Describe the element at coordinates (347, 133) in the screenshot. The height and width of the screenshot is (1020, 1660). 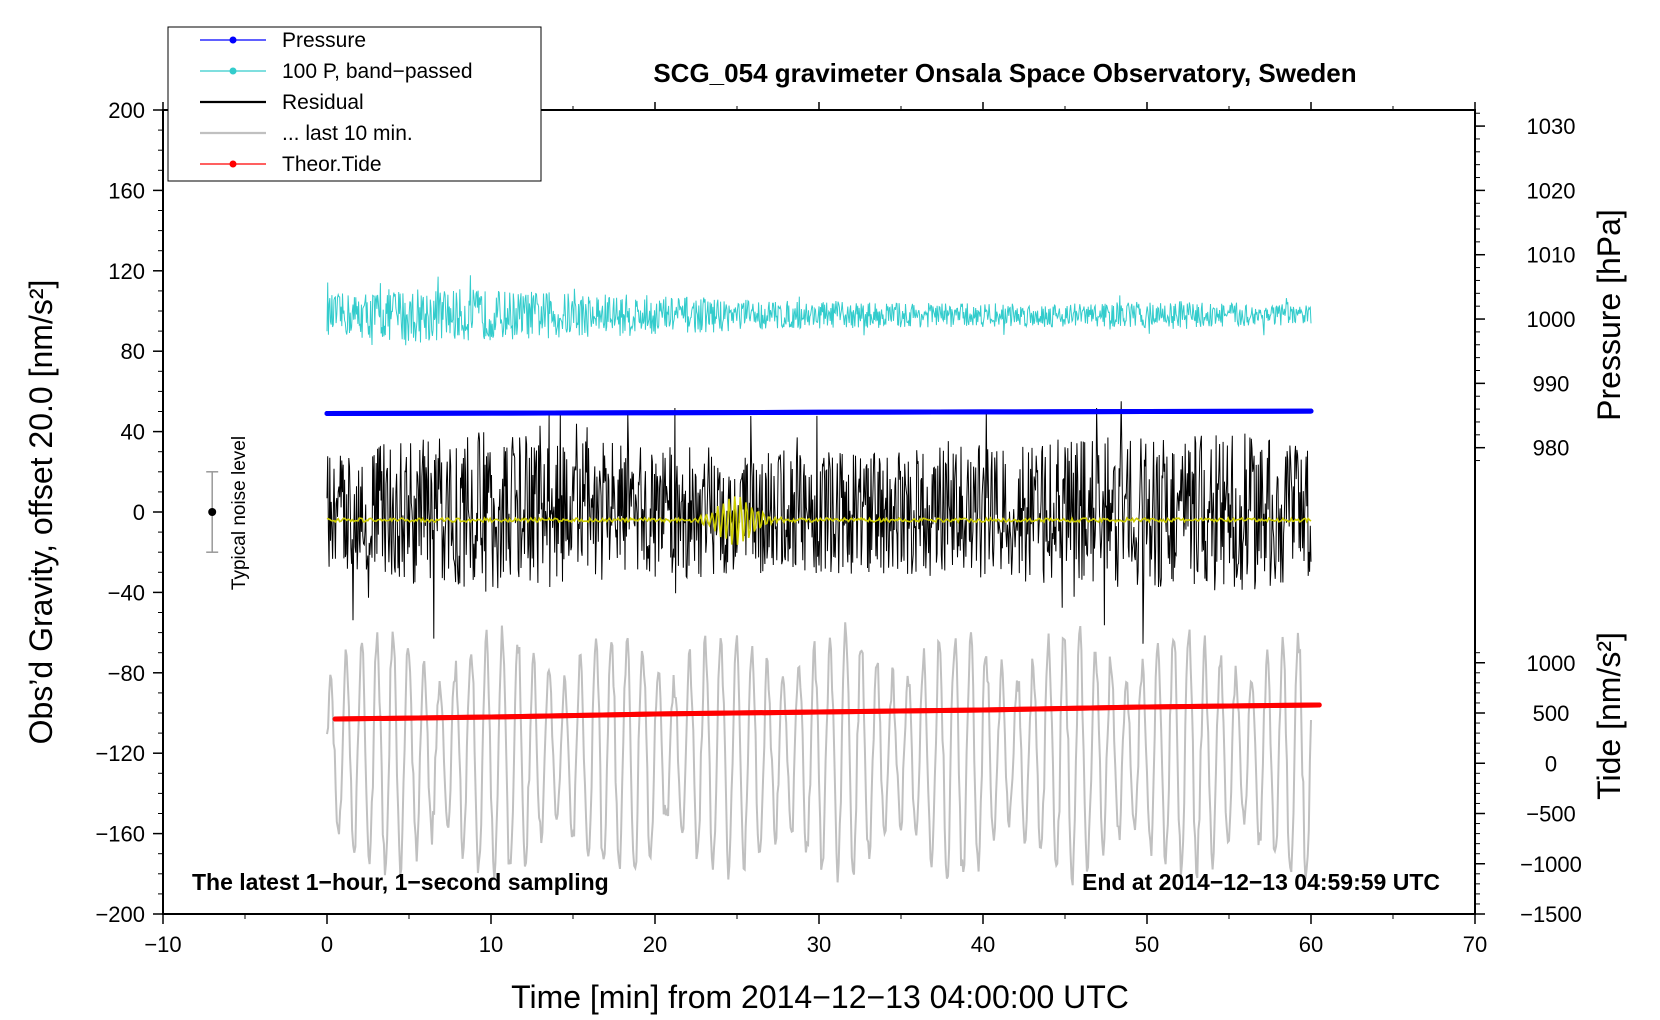
I see `legend-label: ... last 10 min.` at that location.